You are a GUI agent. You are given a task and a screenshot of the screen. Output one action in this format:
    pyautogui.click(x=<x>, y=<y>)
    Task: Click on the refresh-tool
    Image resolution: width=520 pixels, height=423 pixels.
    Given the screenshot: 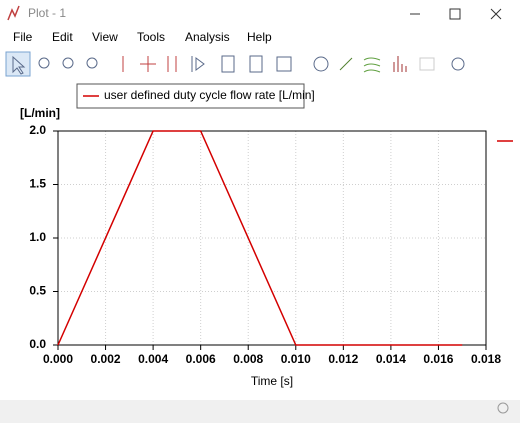 What is the action you would take?
    pyautogui.click(x=321, y=64)
    